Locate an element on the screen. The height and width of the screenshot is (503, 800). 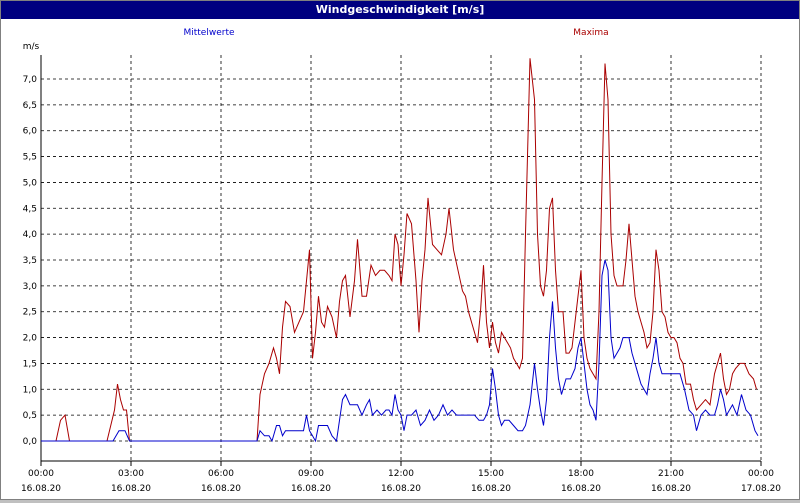
y-tick-label: 2,5 is located at coordinates (30, 313).